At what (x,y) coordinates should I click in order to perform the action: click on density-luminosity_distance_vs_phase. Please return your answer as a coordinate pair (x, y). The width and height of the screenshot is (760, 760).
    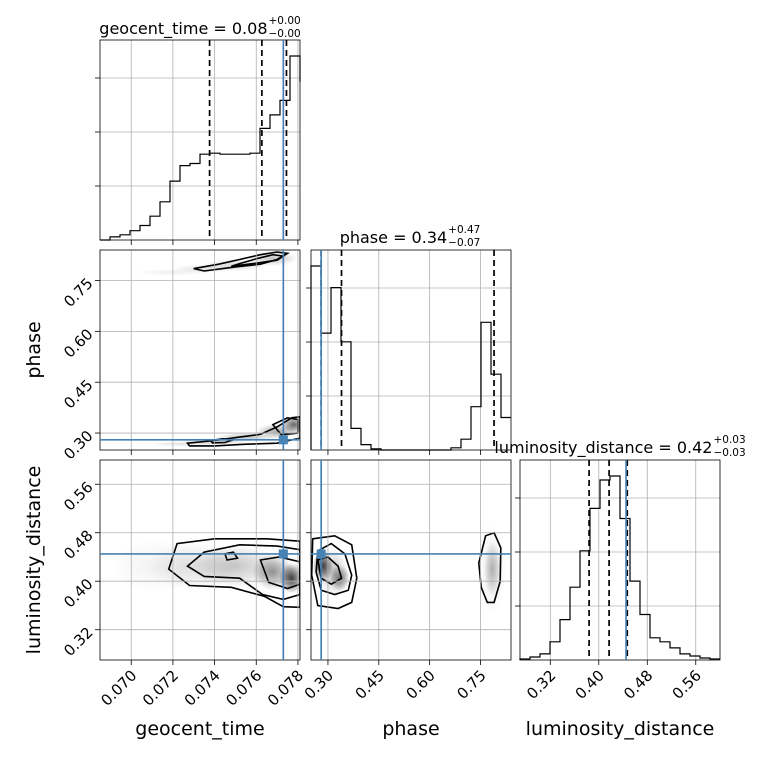
    Looking at the image, I should click on (408, 569).